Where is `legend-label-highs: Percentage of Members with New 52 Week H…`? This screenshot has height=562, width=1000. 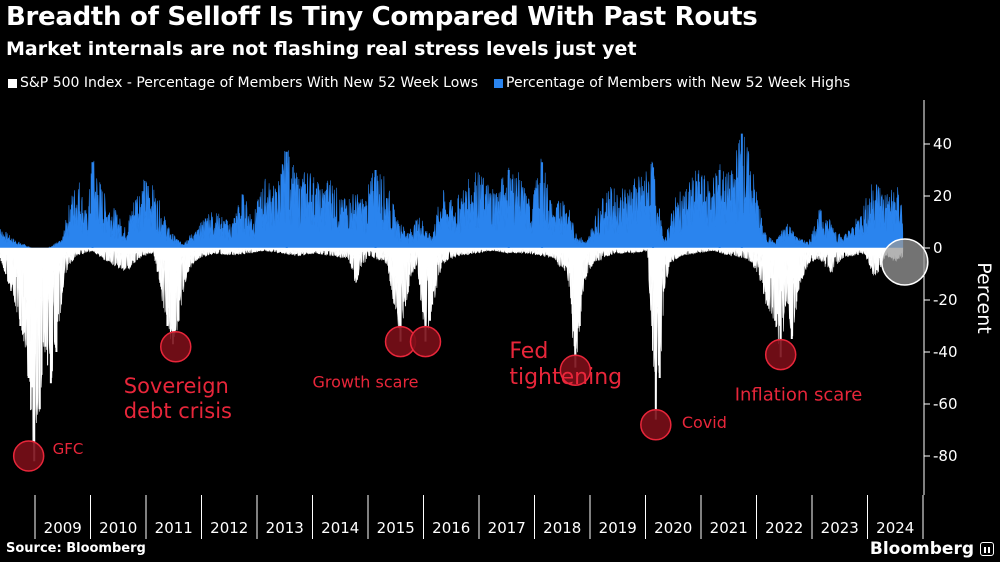 legend-label-highs: Percentage of Members with New 52 Week H… is located at coordinates (678, 83).